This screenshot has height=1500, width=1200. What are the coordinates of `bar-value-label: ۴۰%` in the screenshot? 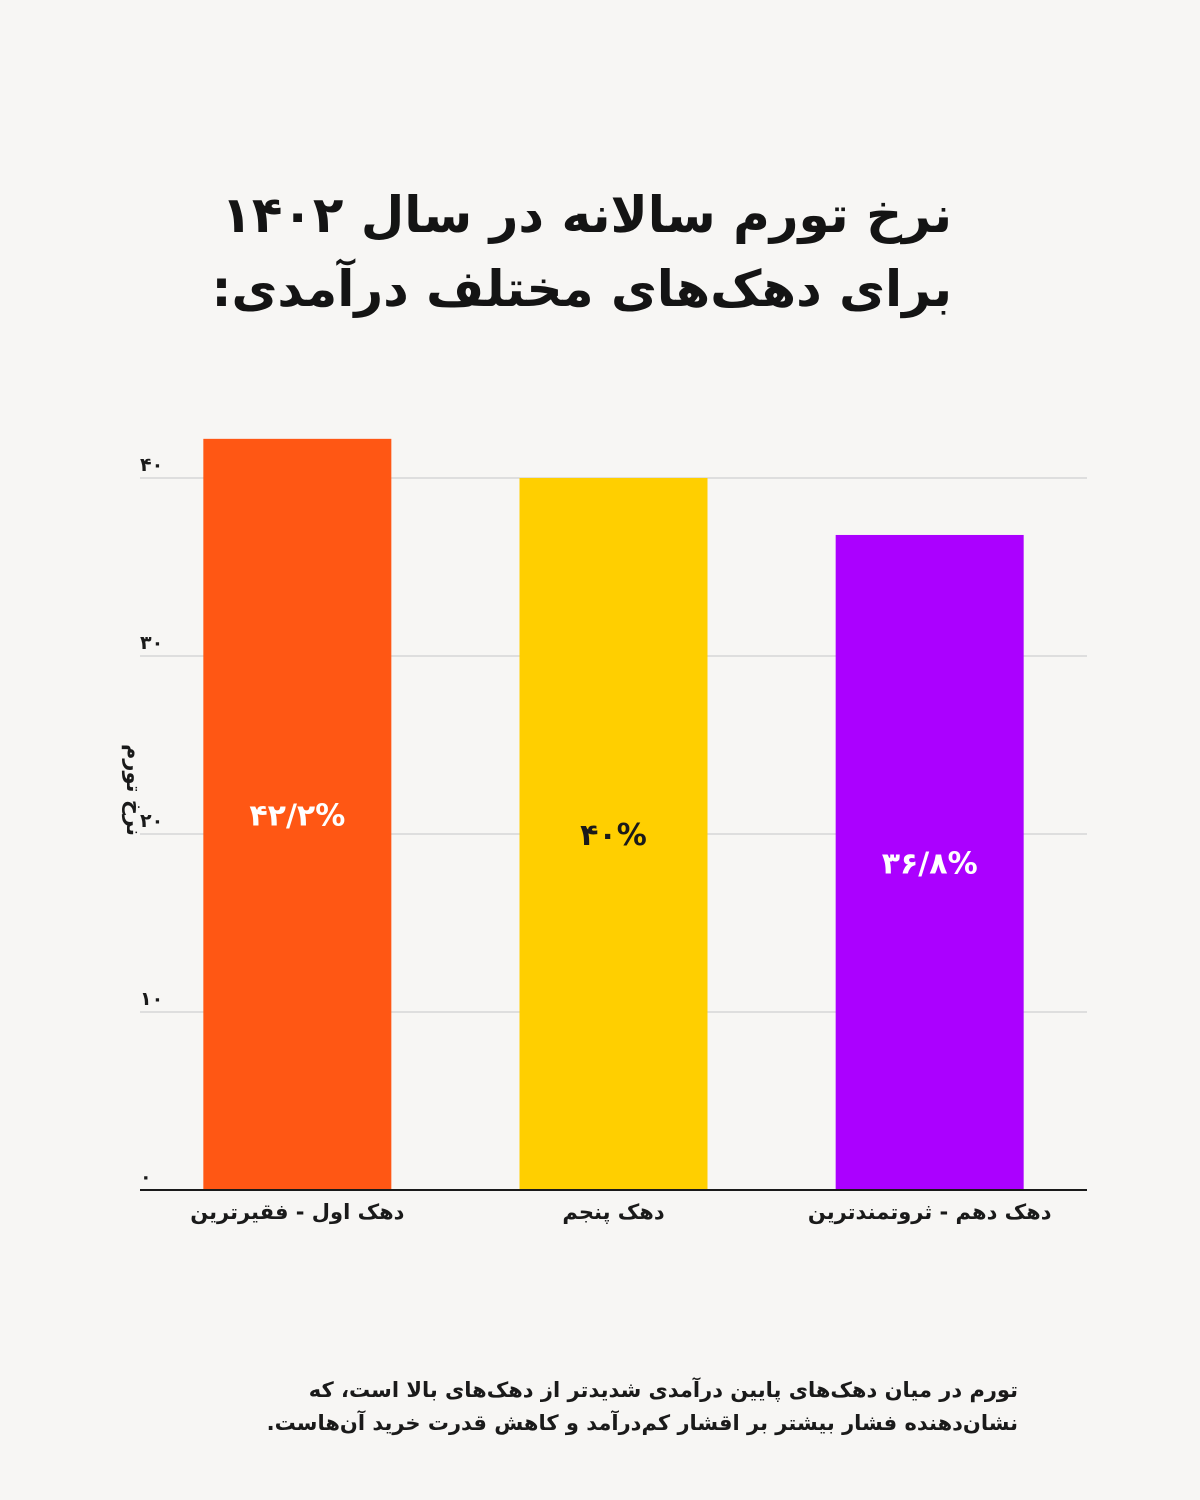 It's located at (613, 835).